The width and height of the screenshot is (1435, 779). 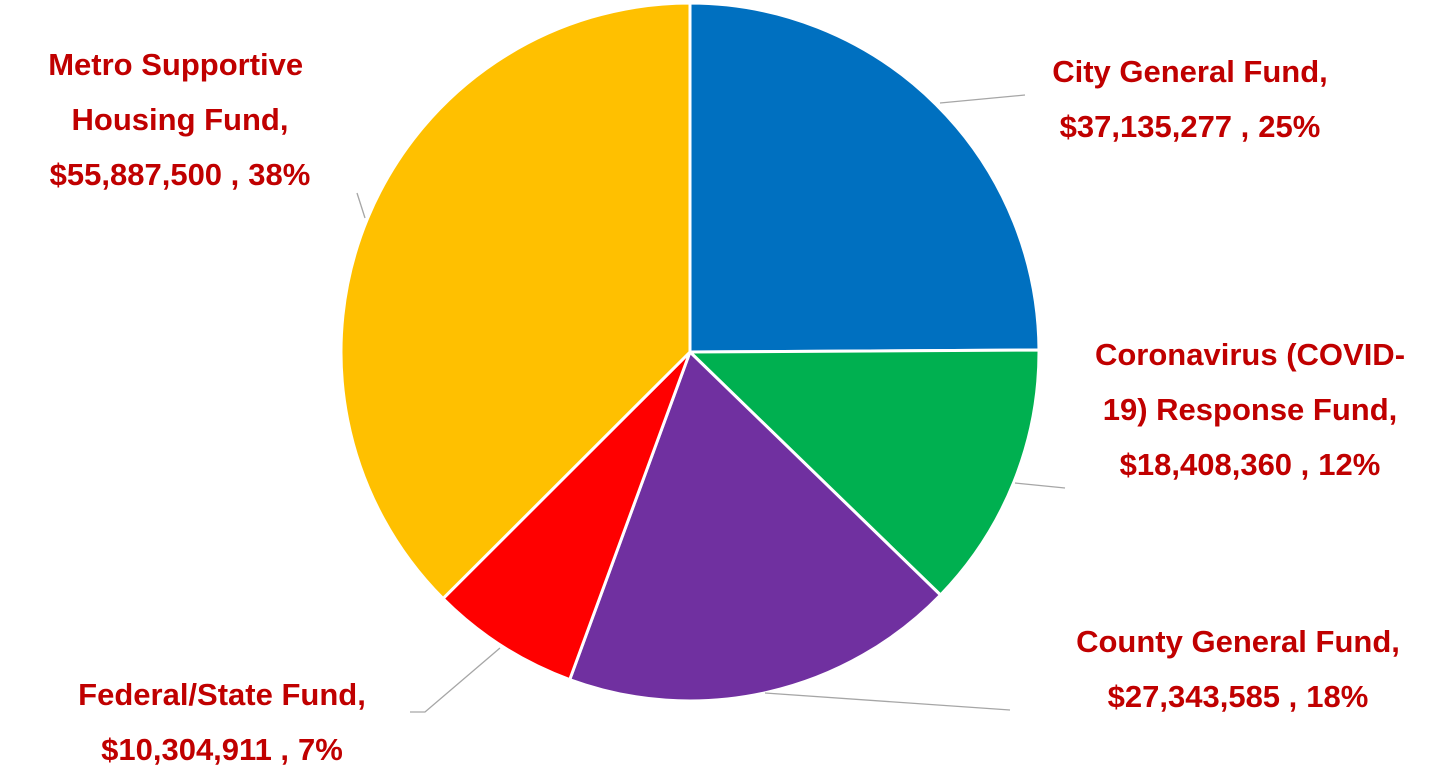 I want to click on percent-label: 18%, so click(x=1337, y=696).